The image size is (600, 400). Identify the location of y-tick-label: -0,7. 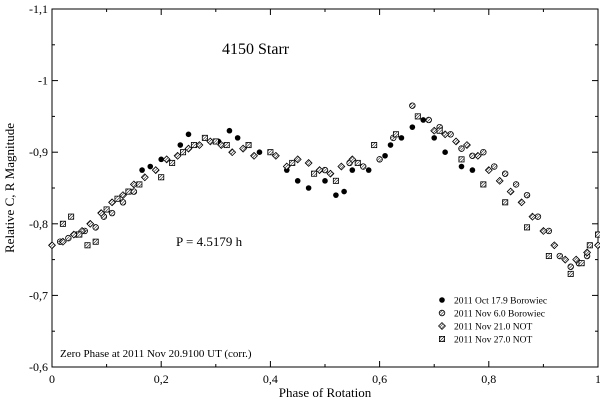
(38, 295).